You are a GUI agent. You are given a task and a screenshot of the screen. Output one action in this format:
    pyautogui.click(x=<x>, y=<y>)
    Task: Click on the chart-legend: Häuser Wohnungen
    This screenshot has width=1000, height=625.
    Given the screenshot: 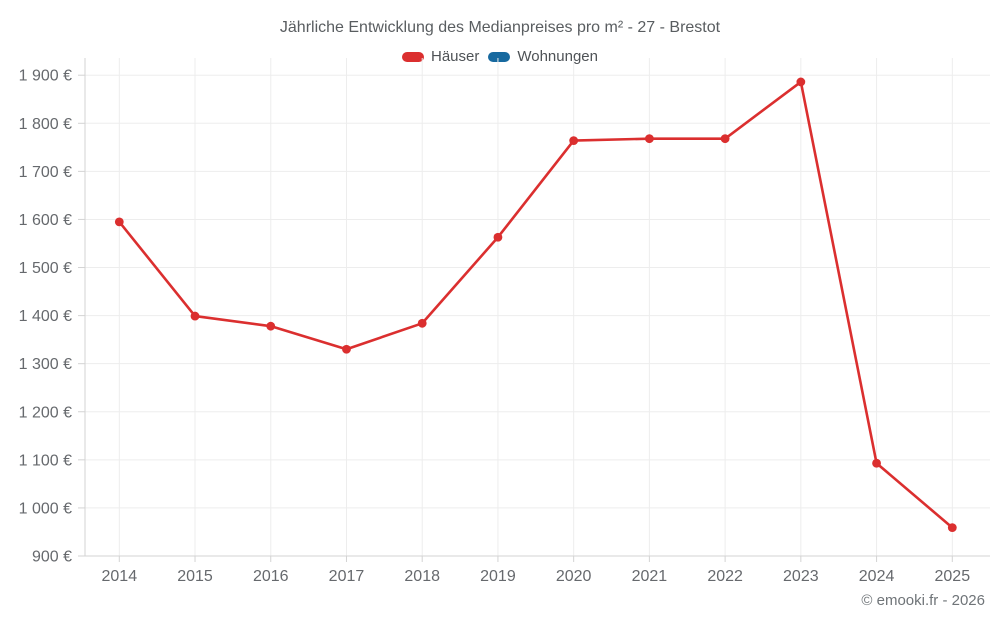 What is the action you would take?
    pyautogui.click(x=500, y=56)
    